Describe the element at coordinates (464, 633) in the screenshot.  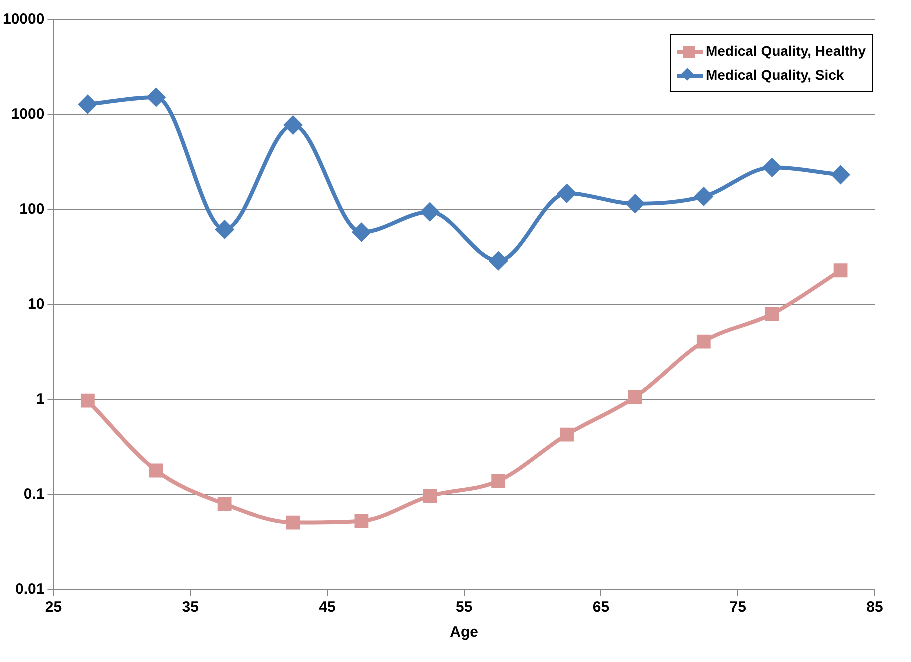
I see `x-axis-title: Age` at that location.